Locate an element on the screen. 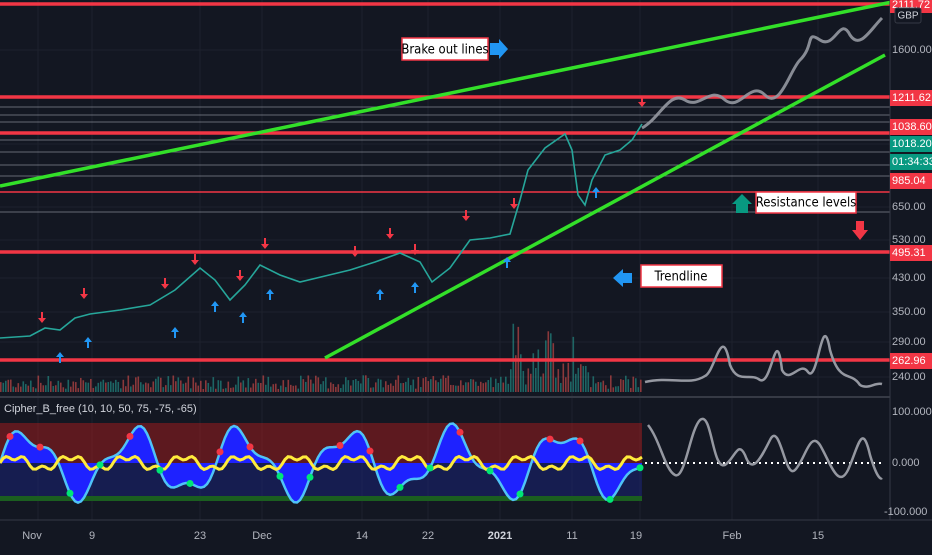 The height and width of the screenshot is (555, 932). annotation: Brake out lines is located at coordinates (454, 49).